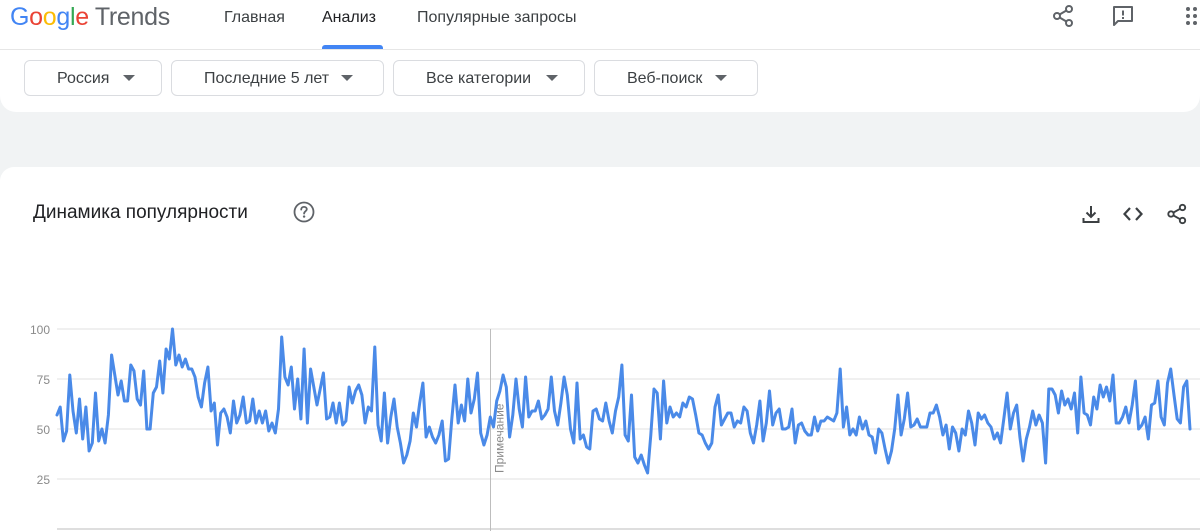  I want to click on y-tick-label: 50, so click(44, 430).